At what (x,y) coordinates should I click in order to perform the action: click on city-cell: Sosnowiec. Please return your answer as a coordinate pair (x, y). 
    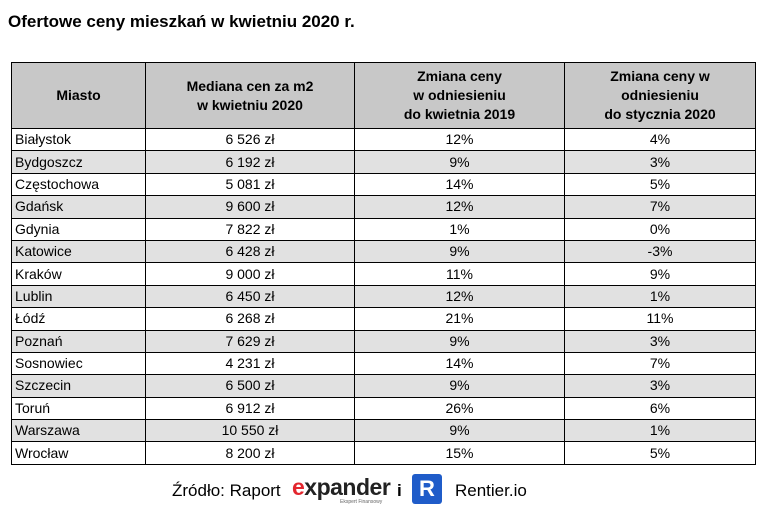
    Looking at the image, I should click on (78, 363).